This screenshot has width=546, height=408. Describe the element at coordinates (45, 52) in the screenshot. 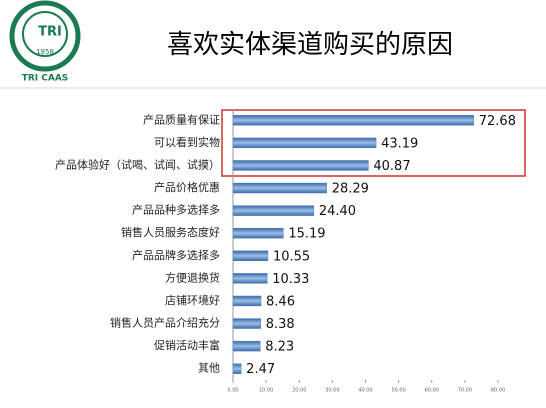

I see `logo-year: 1958` at that location.